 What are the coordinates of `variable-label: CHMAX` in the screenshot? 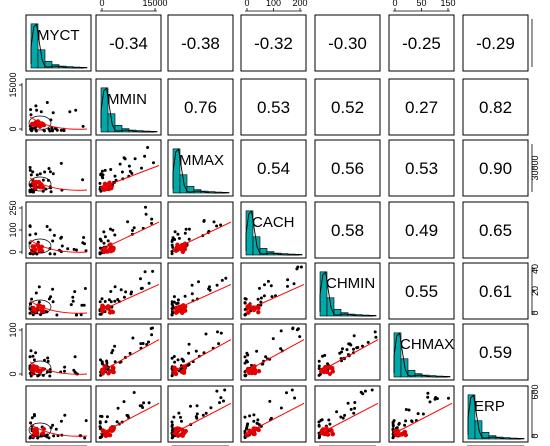 It's located at (427, 344).